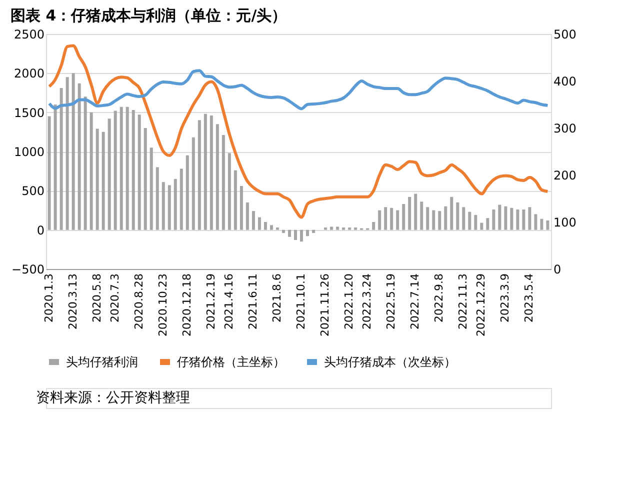  I want to click on x-tick-label: 2020.7.3, so click(115, 298).